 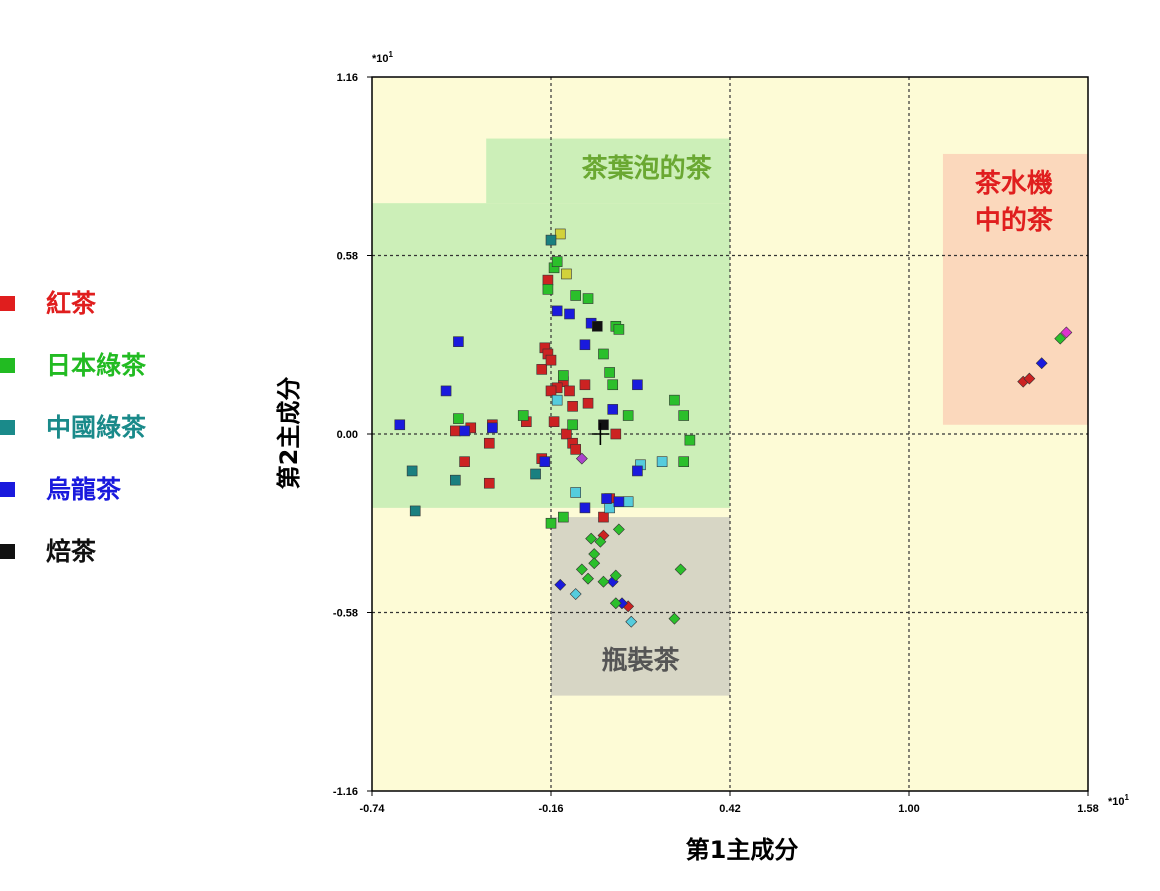 I want to click on y-tick-label: 1.16, so click(x=347, y=78).